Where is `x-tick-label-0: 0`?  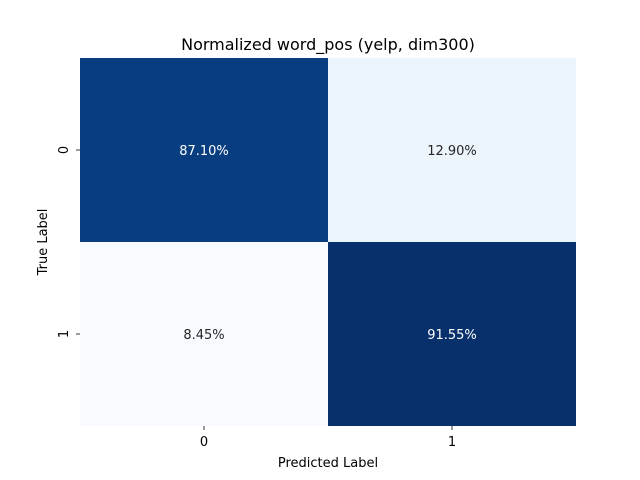 x-tick-label-0: 0 is located at coordinates (204, 442).